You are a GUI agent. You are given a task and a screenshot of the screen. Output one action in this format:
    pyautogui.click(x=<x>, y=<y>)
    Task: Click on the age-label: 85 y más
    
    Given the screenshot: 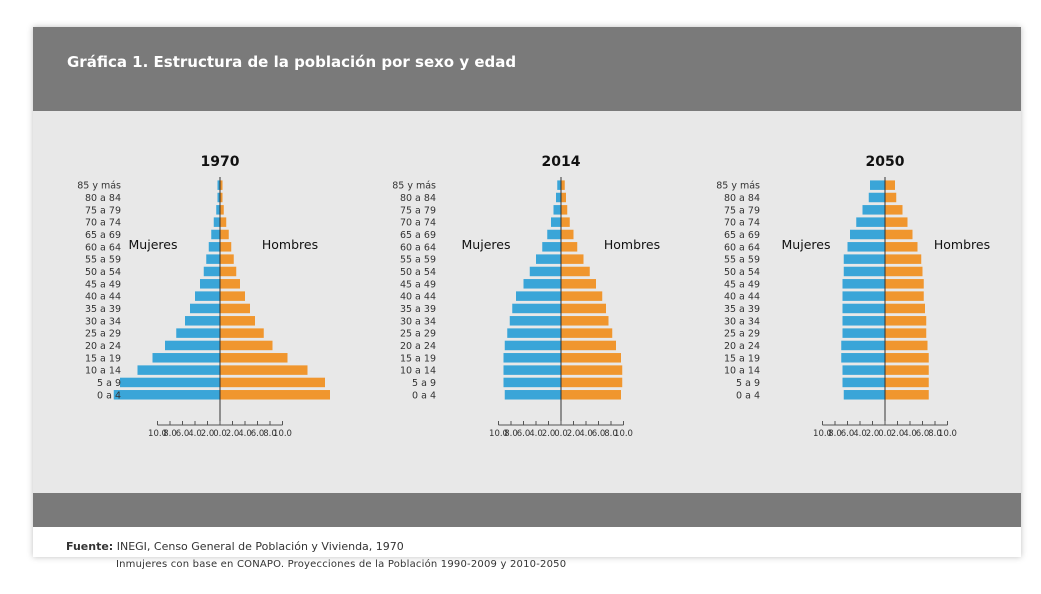 What is the action you would take?
    pyautogui.click(x=99, y=186)
    